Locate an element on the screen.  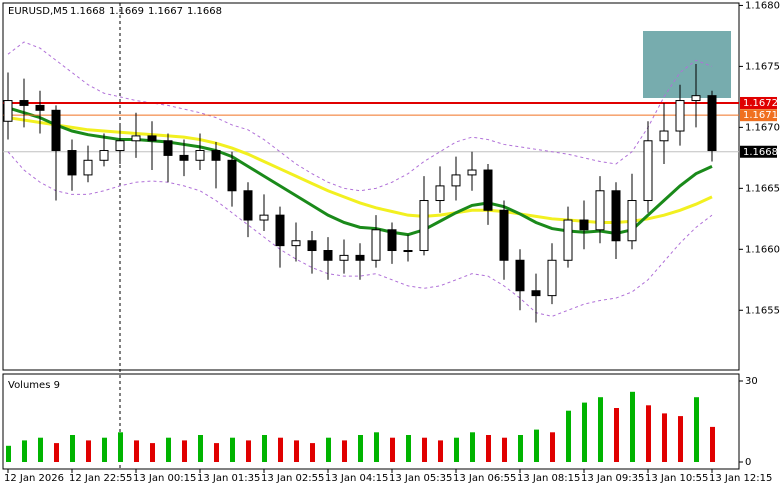
level-label: 1.1671 is located at coordinates (760, 115).